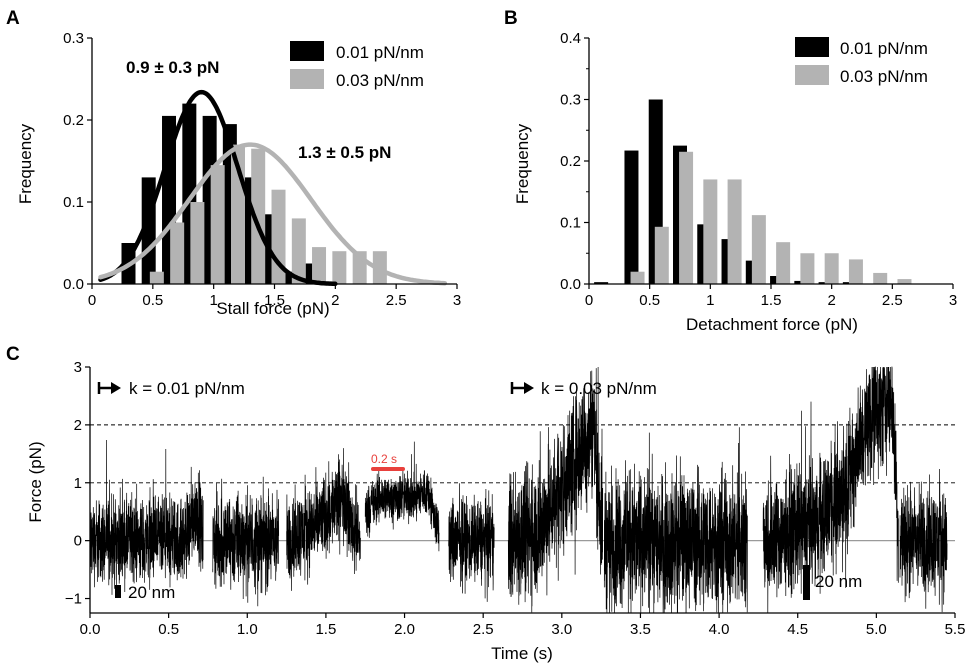  I want to click on panel-a-fit-curve-light, so click(273, 214).